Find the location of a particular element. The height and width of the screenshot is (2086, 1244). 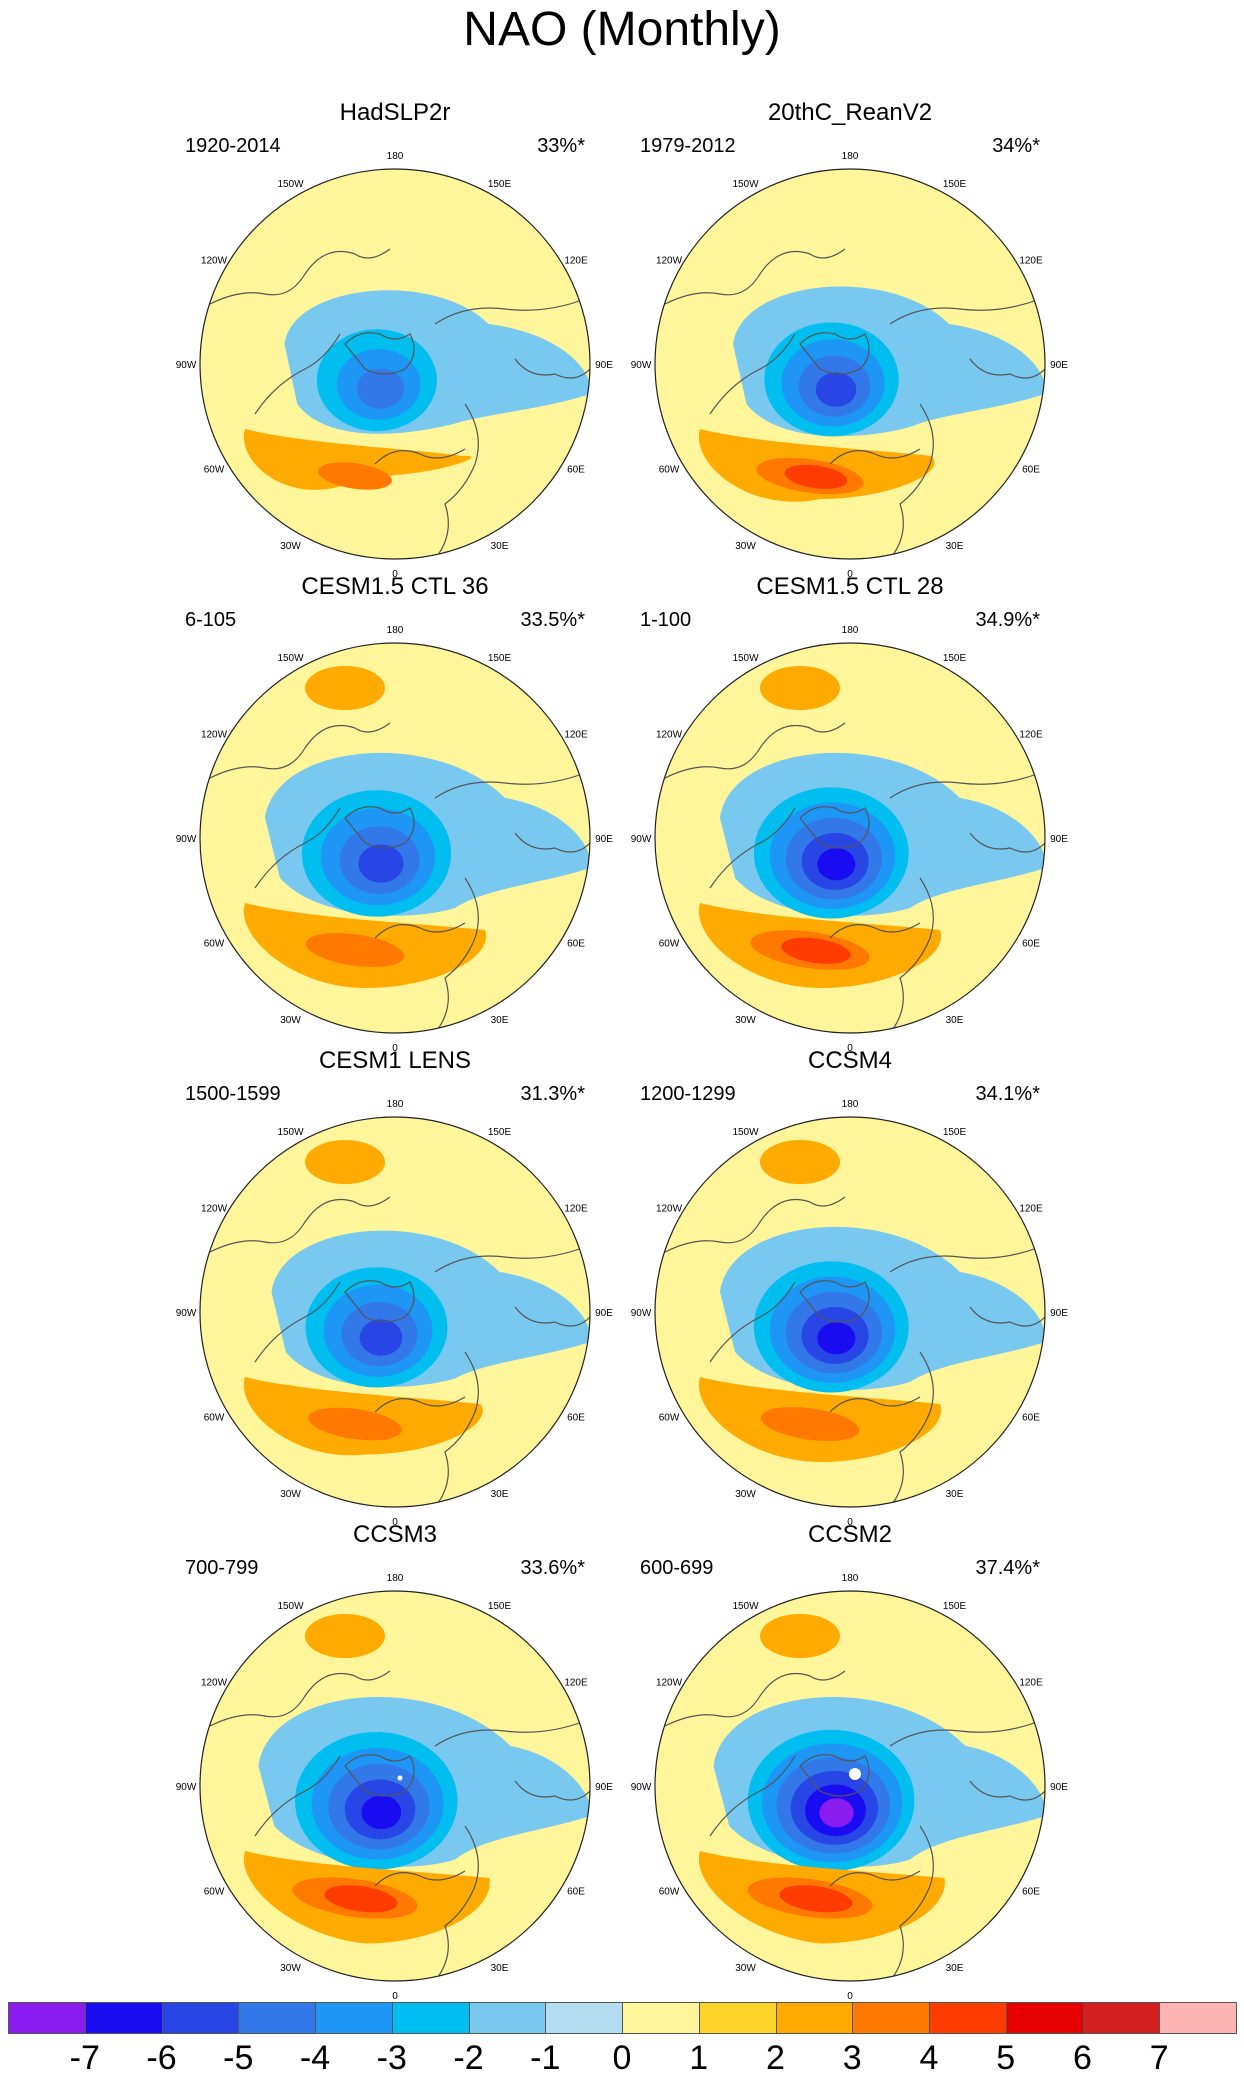

colorbar-tick-label: 7 is located at coordinates (1159, 2058).